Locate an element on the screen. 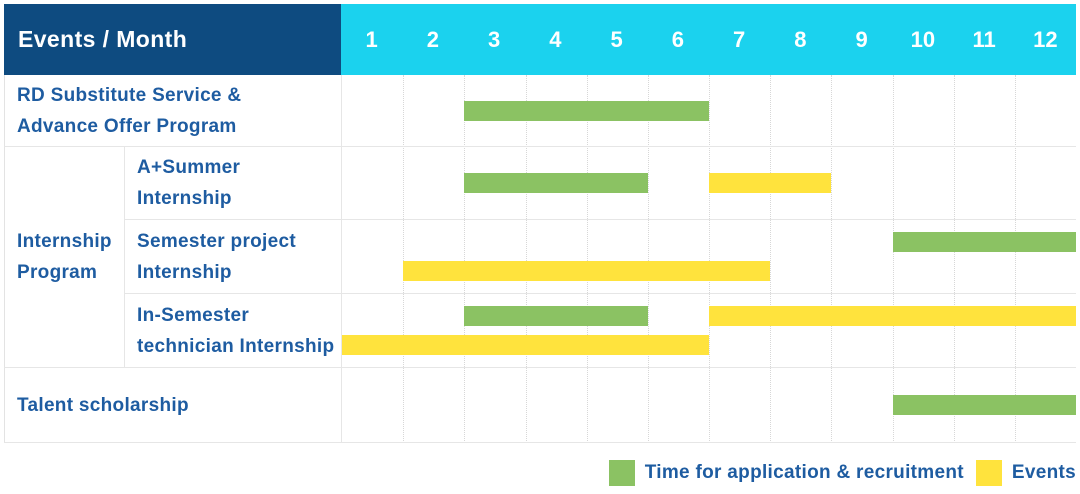  row-label-line: Talent scholarship is located at coordinates (103, 405).